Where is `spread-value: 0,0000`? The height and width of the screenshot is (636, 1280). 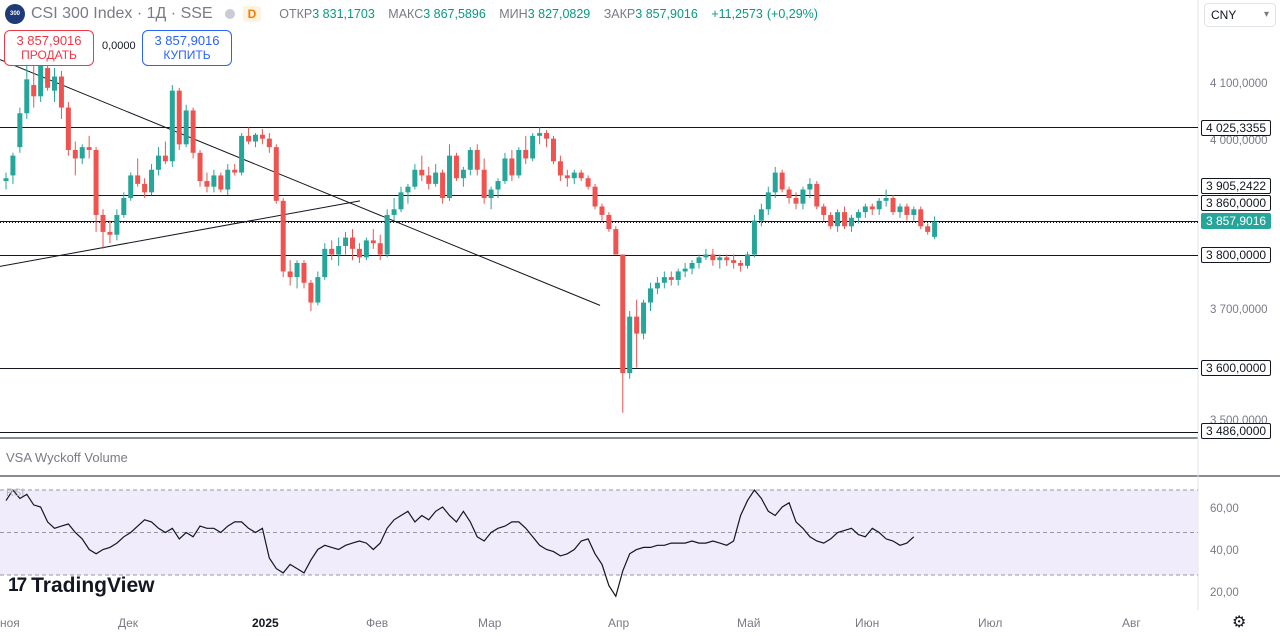 spread-value: 0,0000 is located at coordinates (119, 46).